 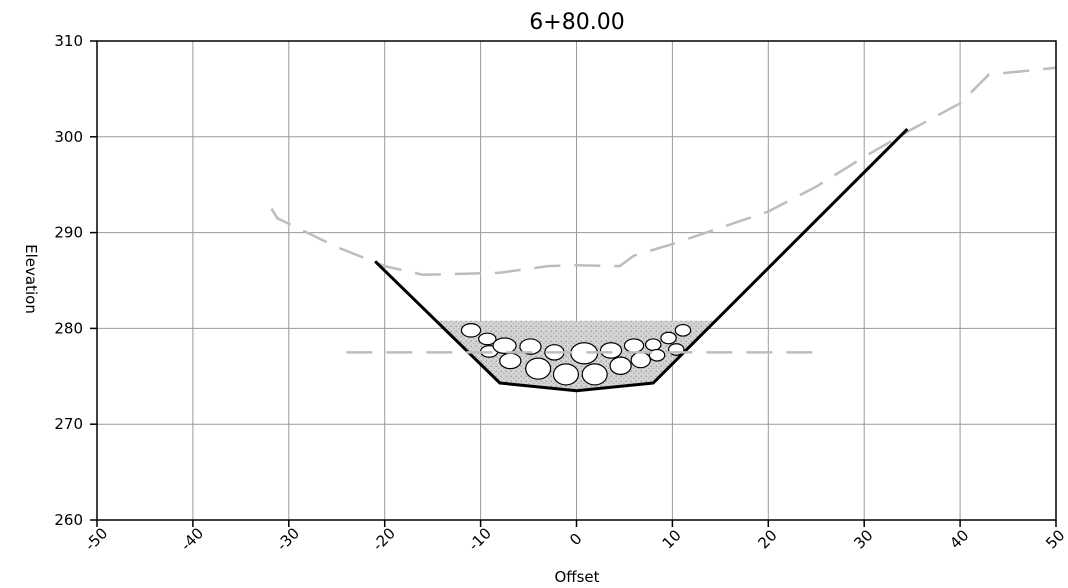 I want to click on y-axis-label: Elevation, so click(x=31, y=279).